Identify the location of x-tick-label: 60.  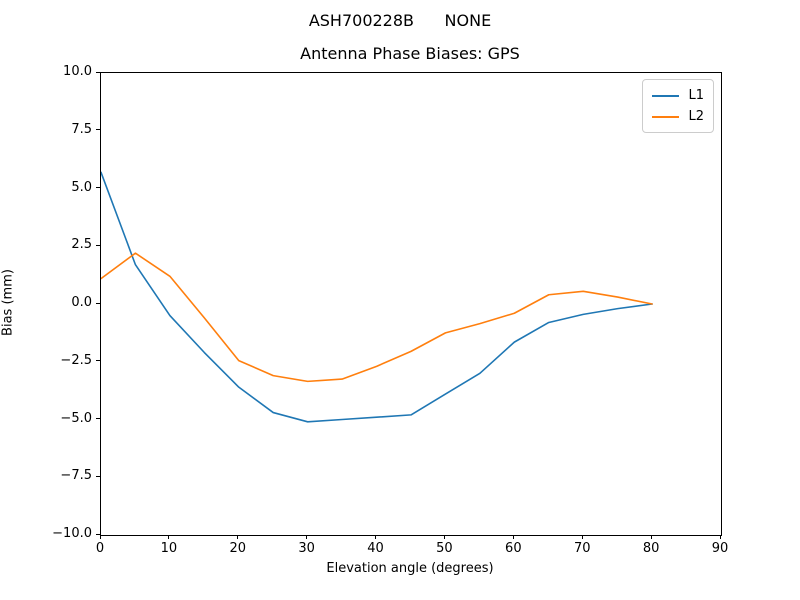
(513, 548).